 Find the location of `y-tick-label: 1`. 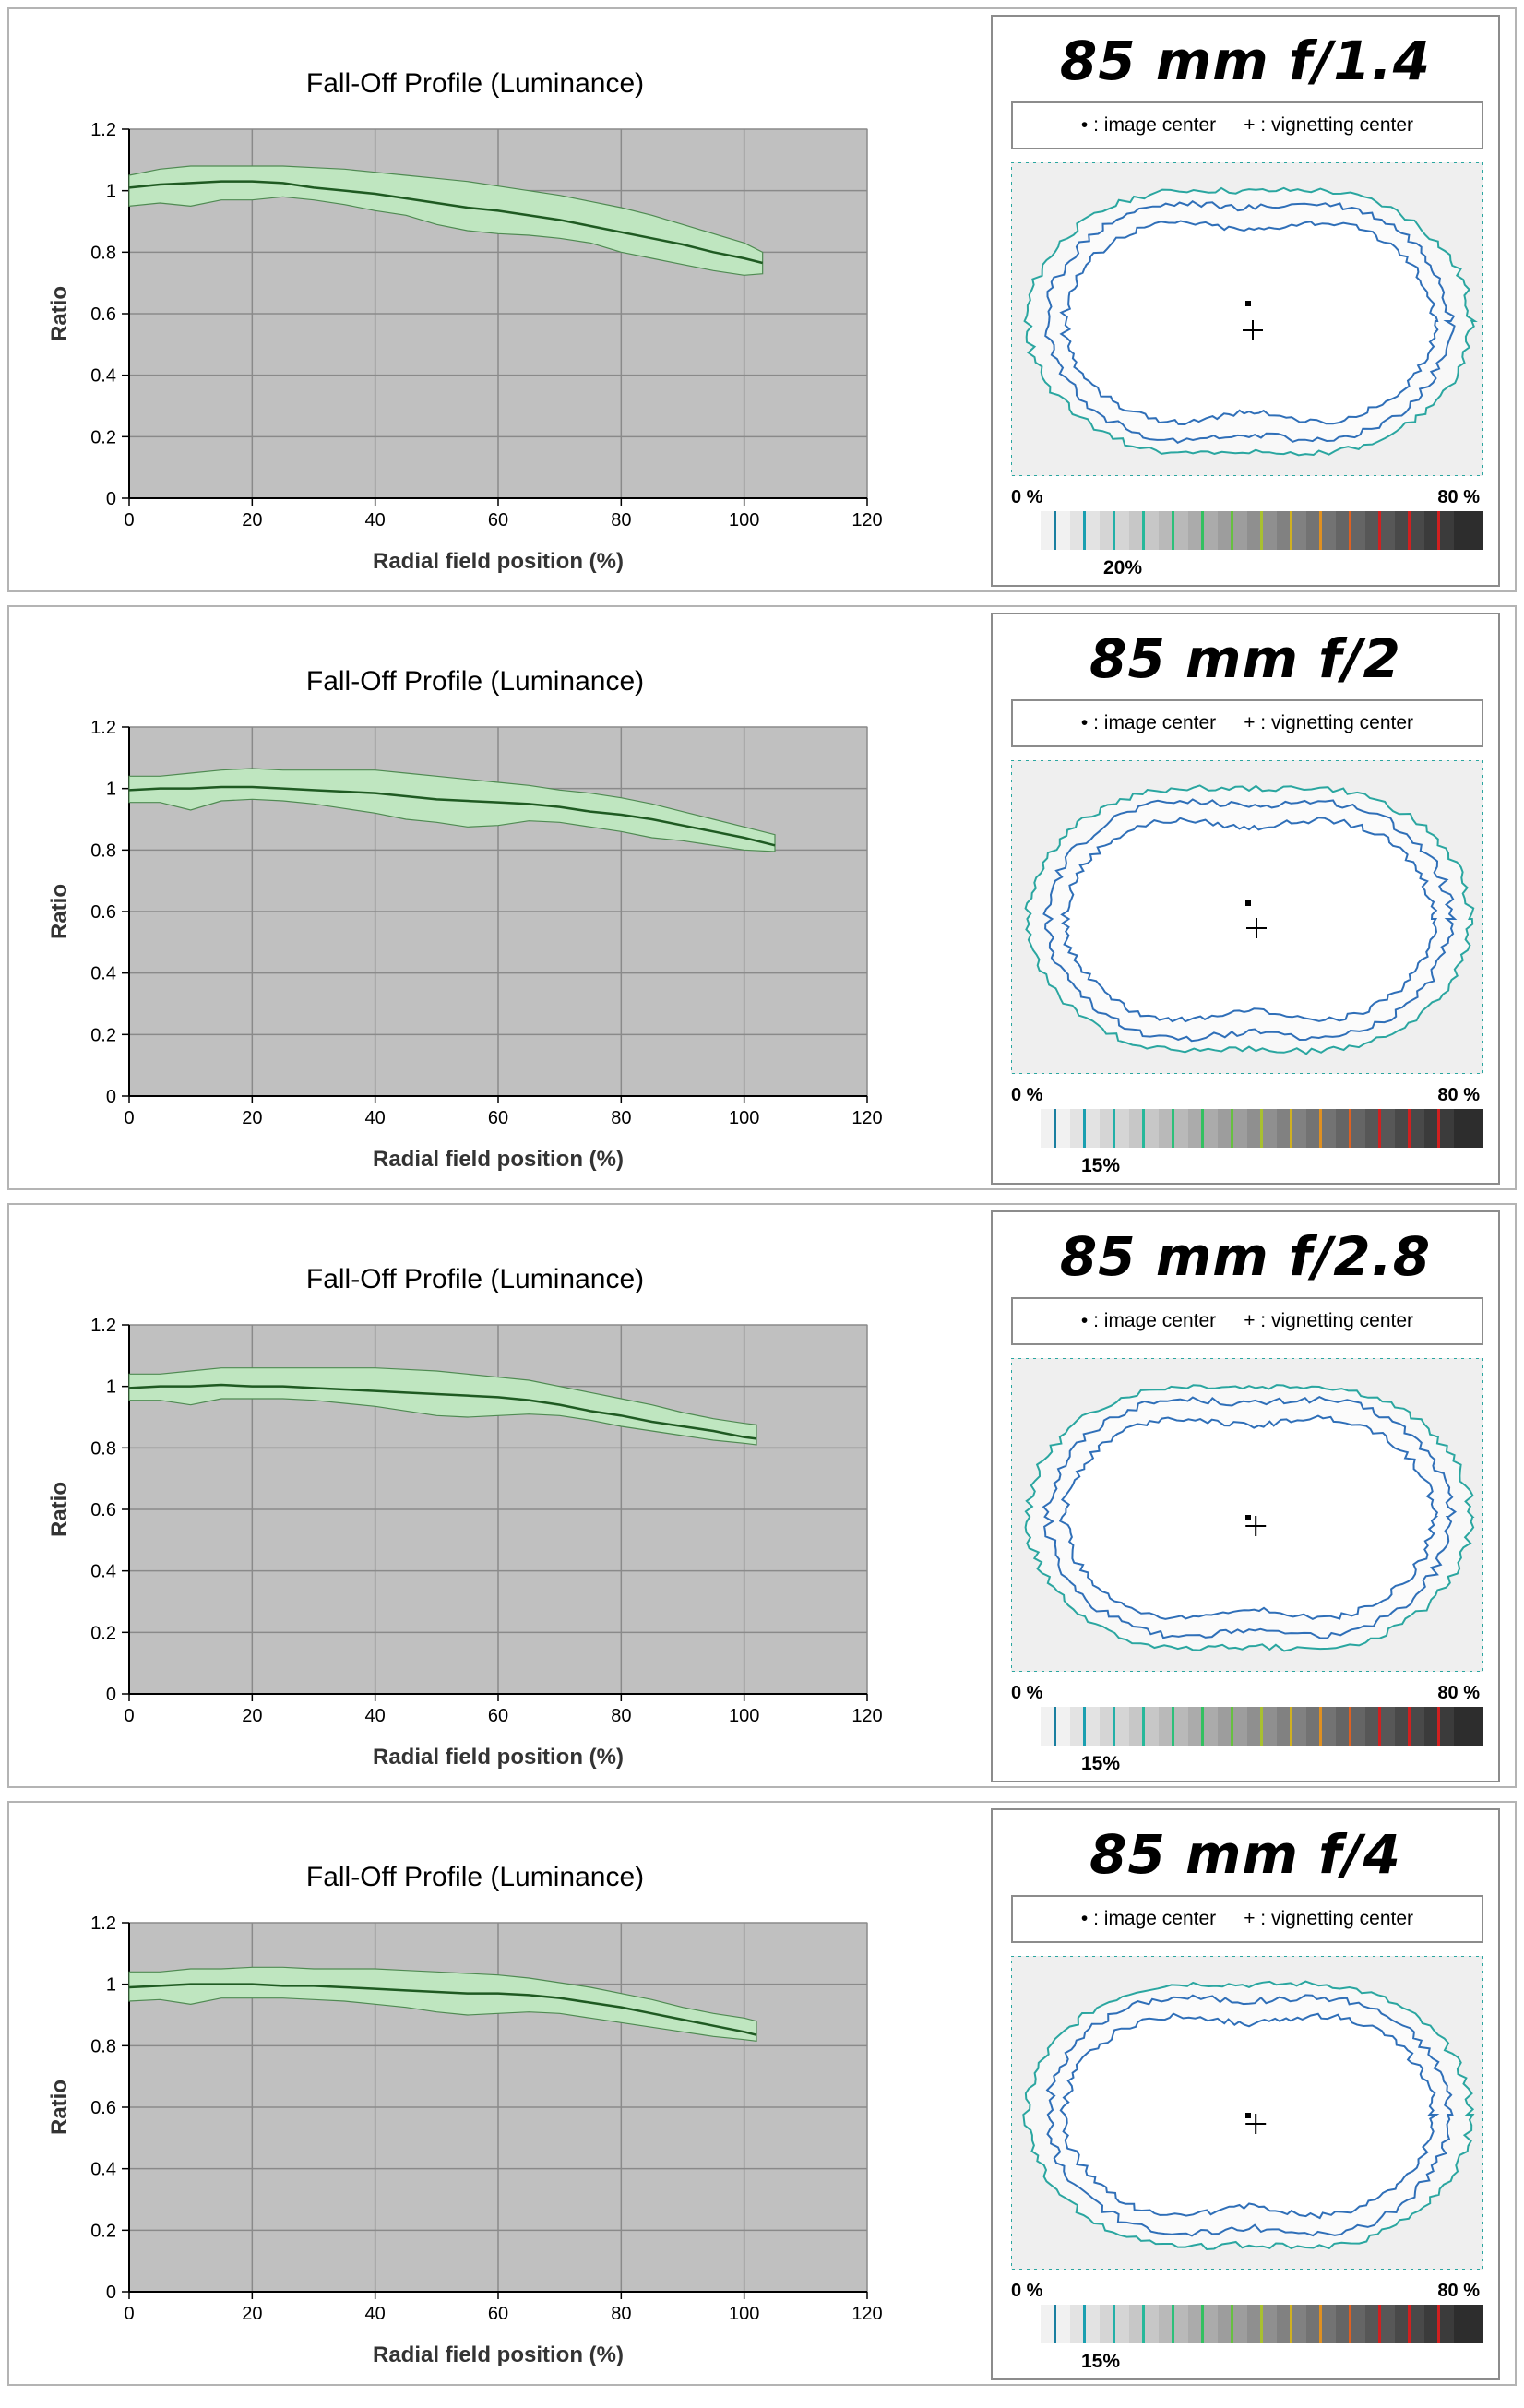

y-tick-label: 1 is located at coordinates (111, 1387).